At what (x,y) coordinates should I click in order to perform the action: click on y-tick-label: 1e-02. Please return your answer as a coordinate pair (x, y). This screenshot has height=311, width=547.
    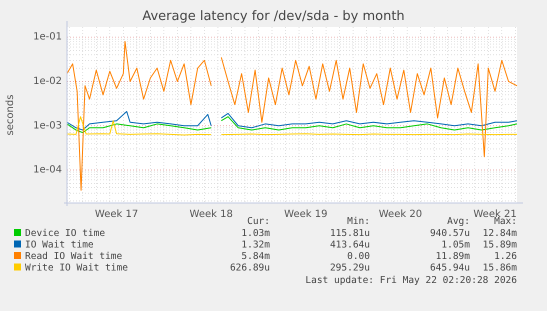
    Looking at the image, I should click on (47, 81).